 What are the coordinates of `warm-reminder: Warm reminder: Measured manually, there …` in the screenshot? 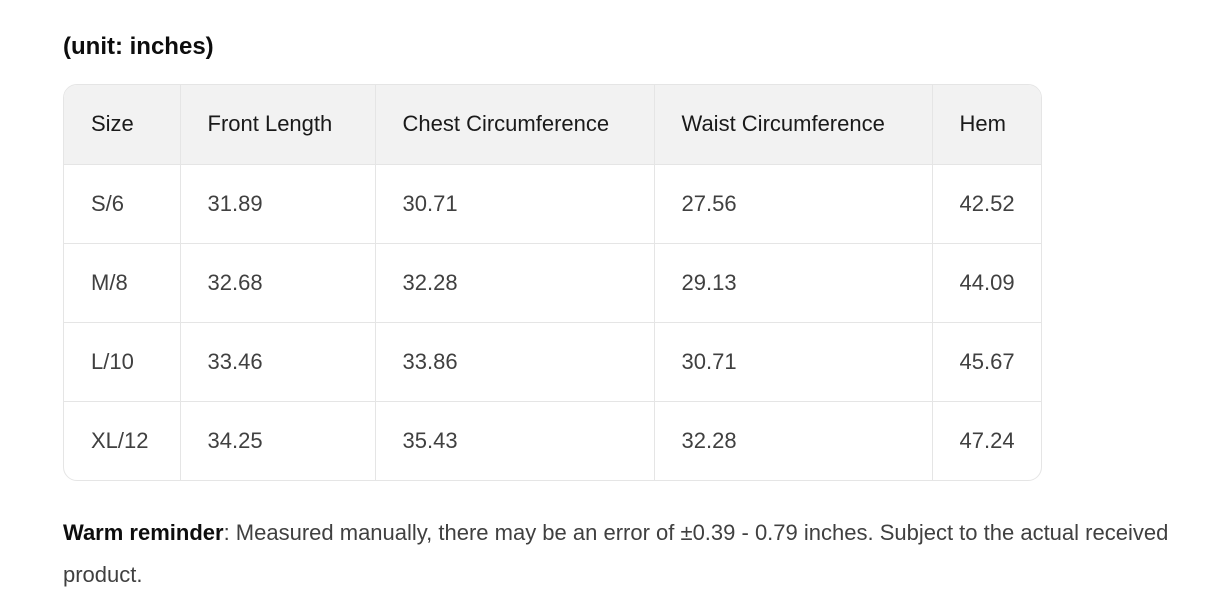 It's located at (623, 554).